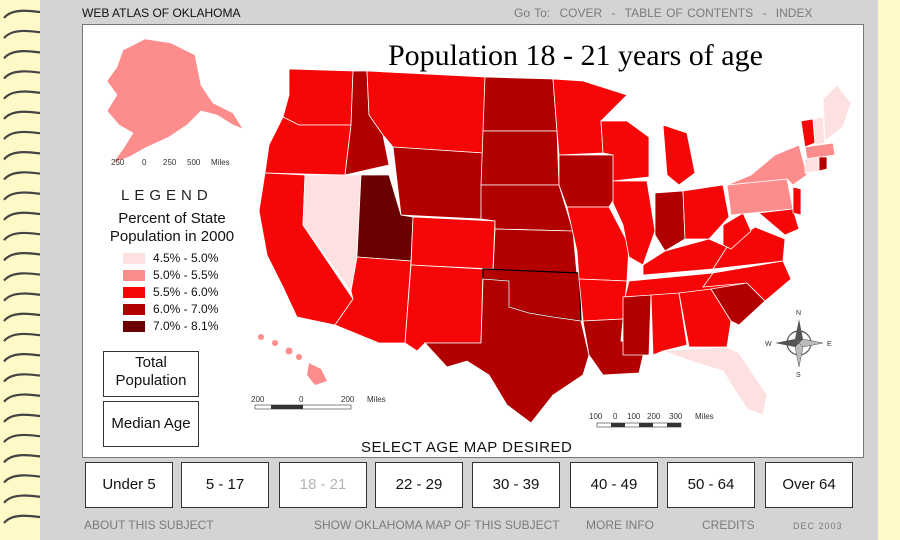  I want to click on state-virginia, so click(749, 248).